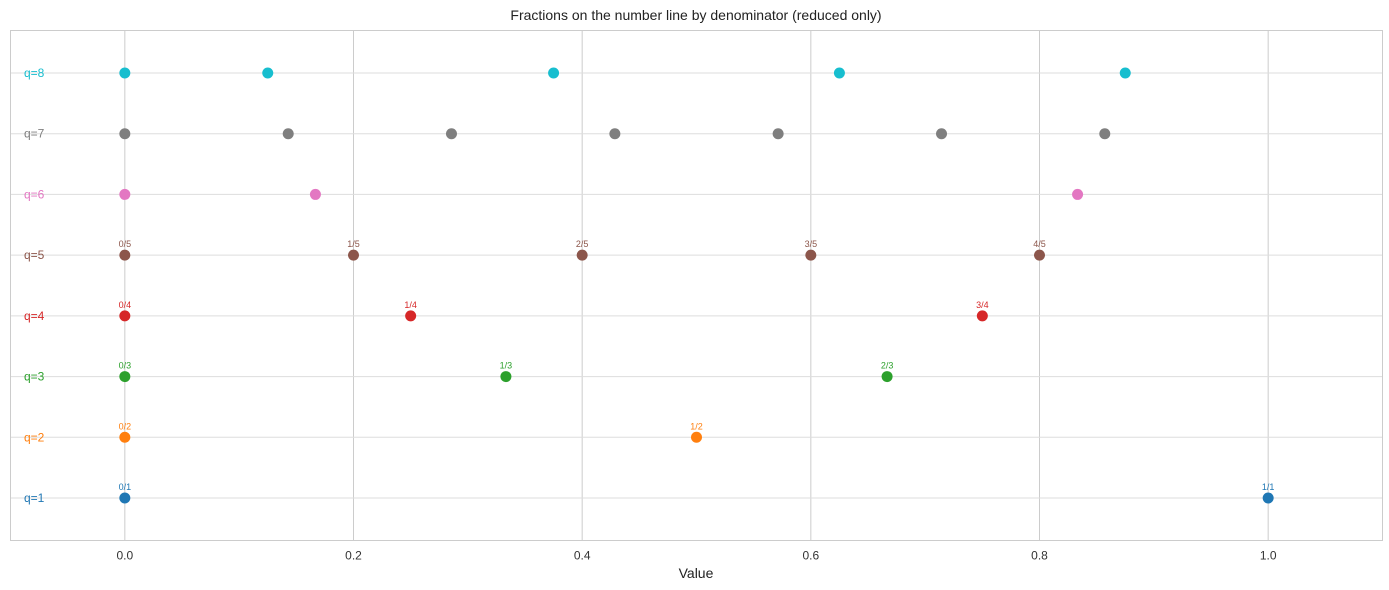 The height and width of the screenshot is (590, 1389). What do you see at coordinates (506, 366) in the screenshot?
I see `fraction-label: 1/3` at bounding box center [506, 366].